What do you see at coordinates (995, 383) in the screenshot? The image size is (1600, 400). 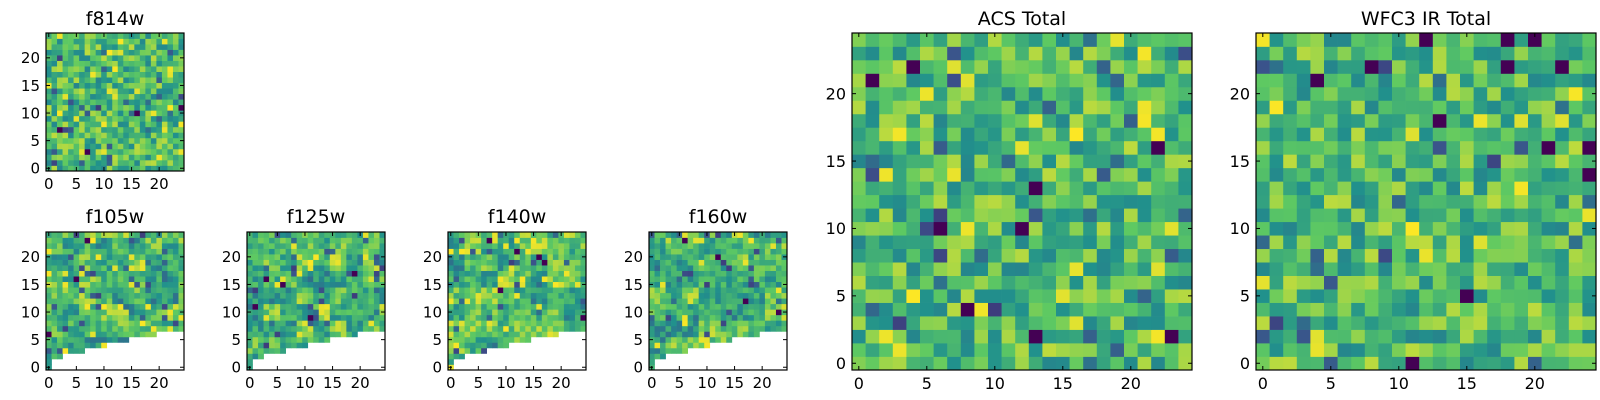 I see `x-tick-label: 10` at bounding box center [995, 383].